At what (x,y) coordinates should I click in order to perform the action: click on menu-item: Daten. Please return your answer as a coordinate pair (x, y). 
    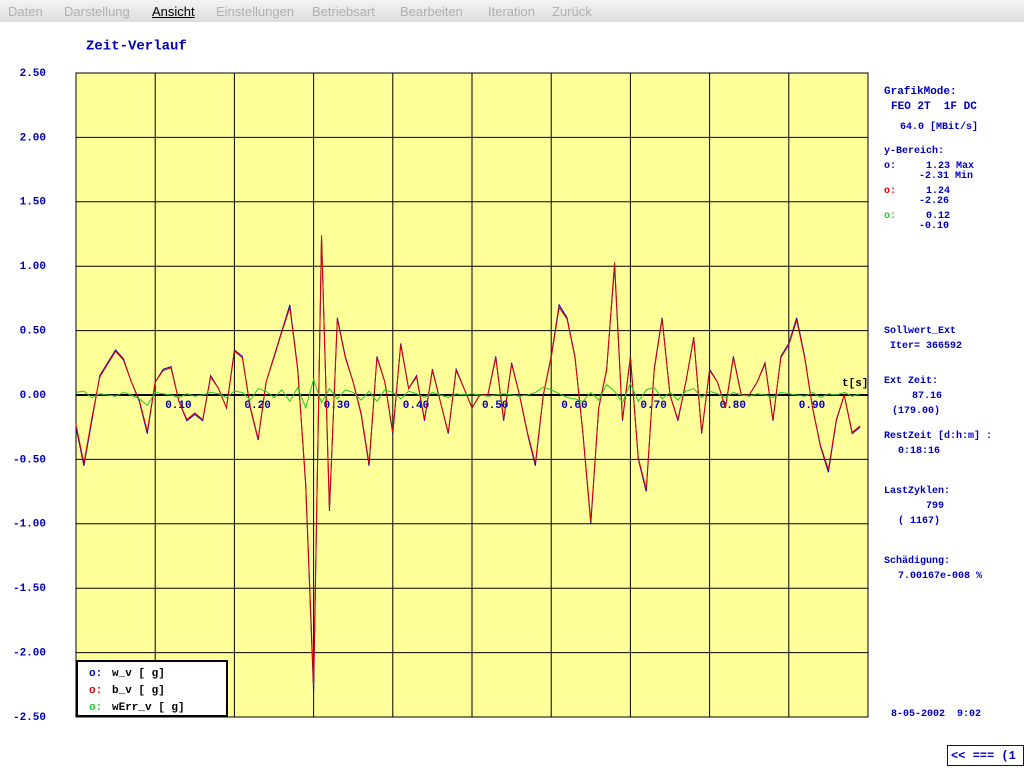
    Looking at the image, I should click on (25, 11).